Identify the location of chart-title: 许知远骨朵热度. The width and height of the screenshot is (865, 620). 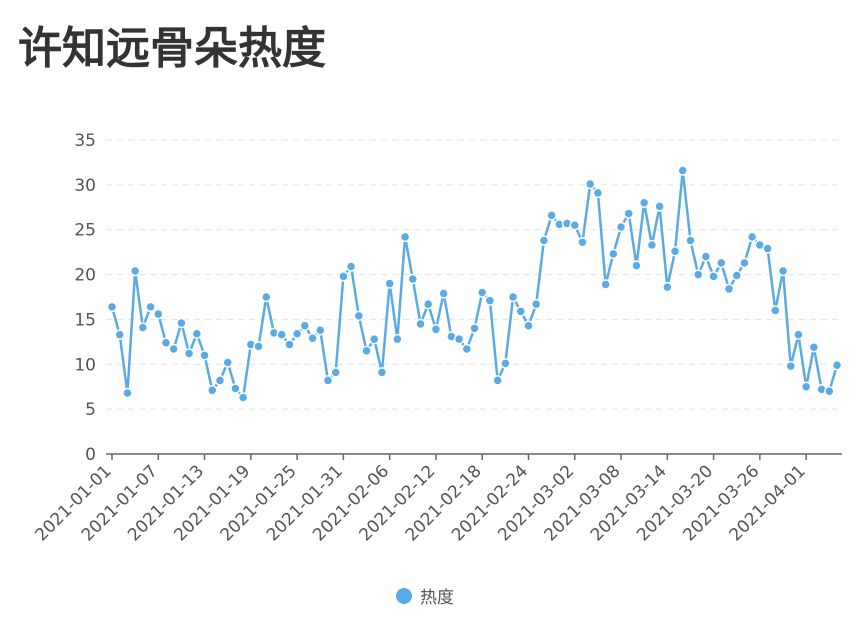
(172, 48).